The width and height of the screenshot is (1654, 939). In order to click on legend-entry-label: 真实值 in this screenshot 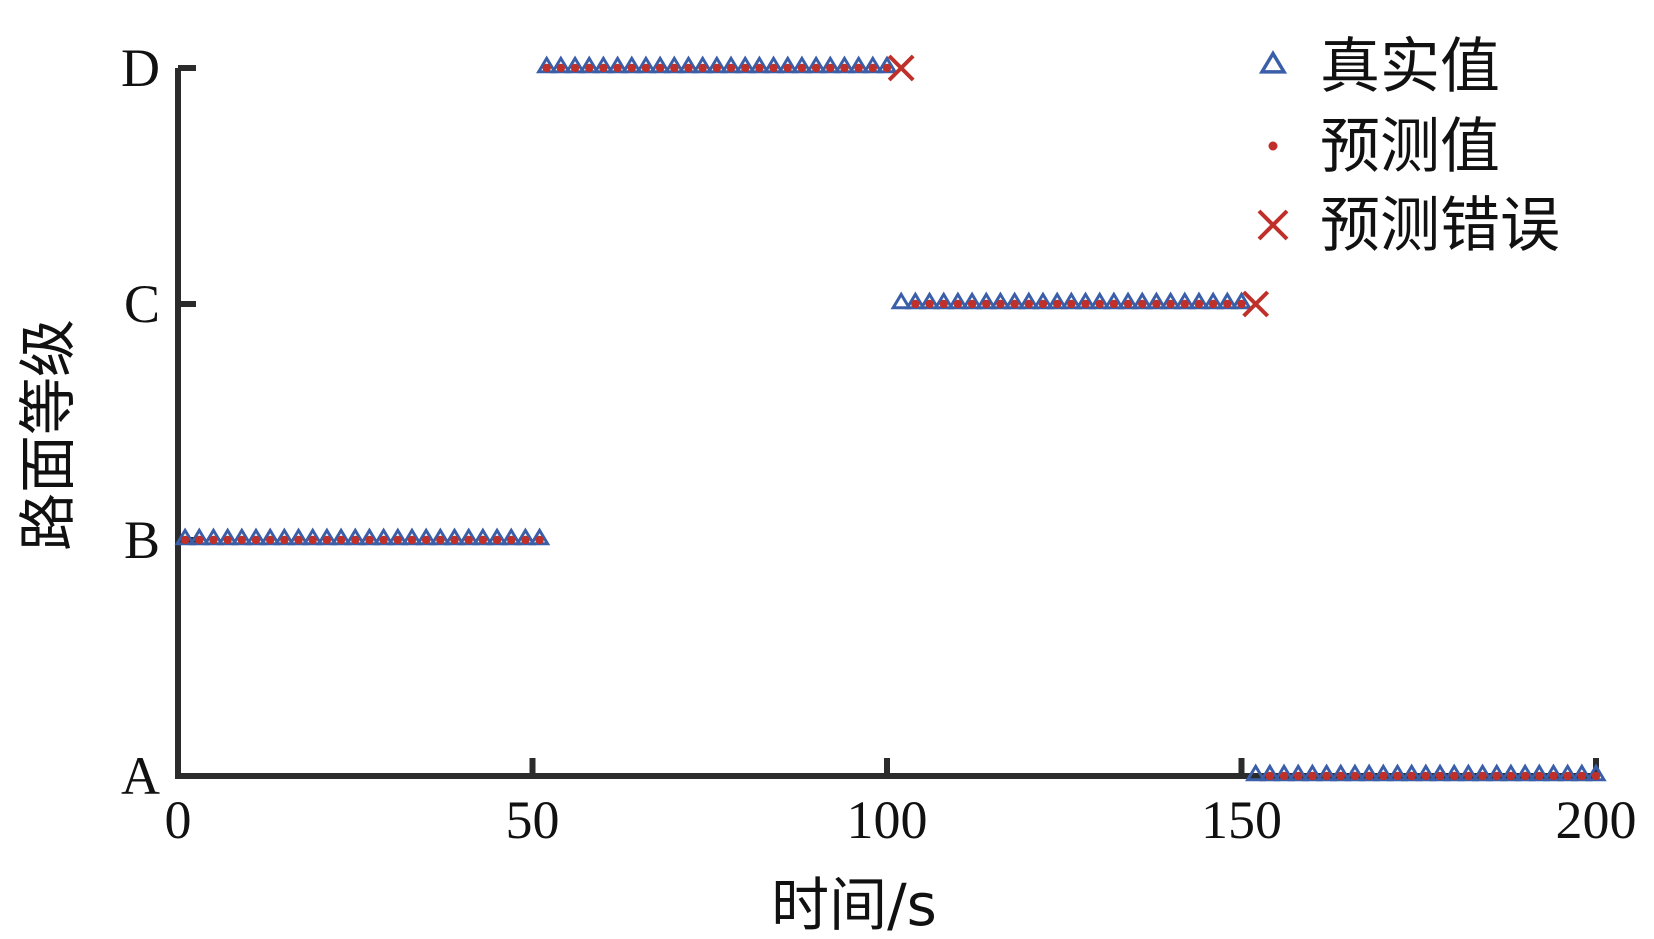, I will do `click(1410, 67)`.